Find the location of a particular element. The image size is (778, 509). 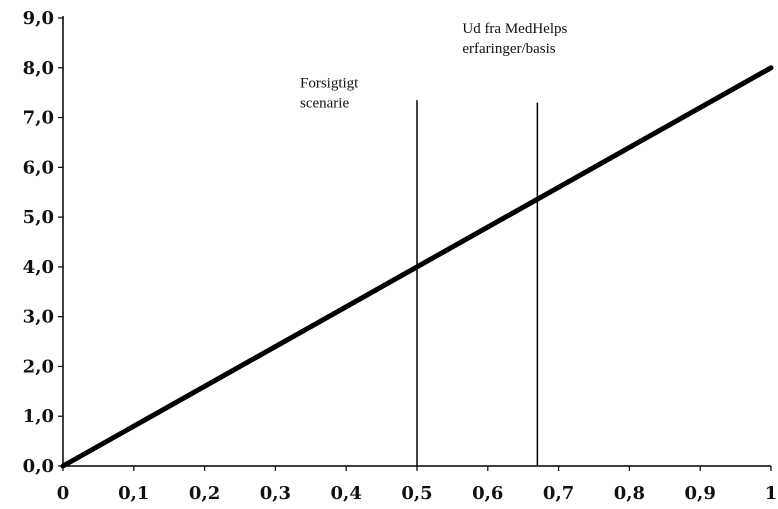

x-tick-label: 0,8 is located at coordinates (629, 493).